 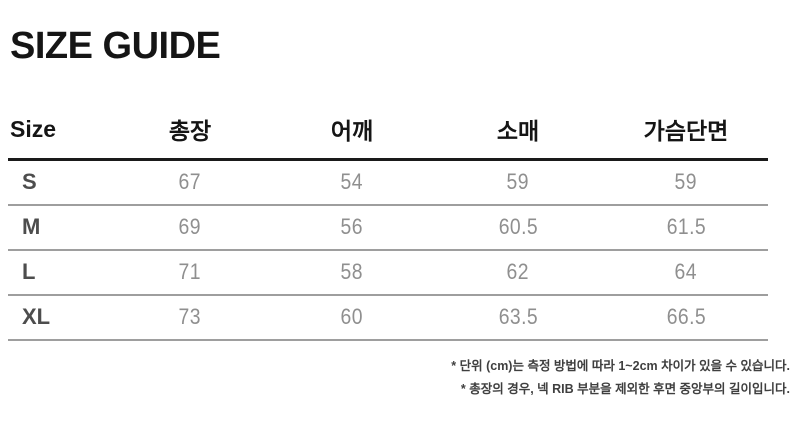 What do you see at coordinates (115, 46) in the screenshot?
I see `page-title: SIZE GUIDE` at bounding box center [115, 46].